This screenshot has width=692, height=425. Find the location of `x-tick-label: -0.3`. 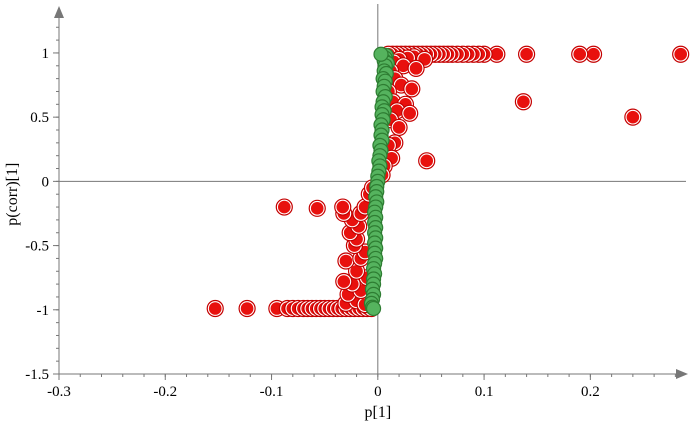

x-tick-label: -0.3 is located at coordinates (59, 392).